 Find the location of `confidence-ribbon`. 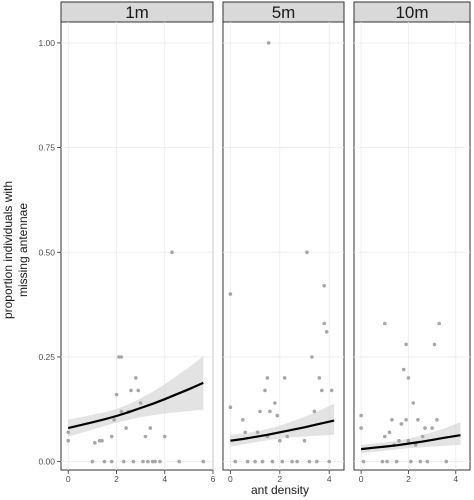

confidence-ribbon is located at coordinates (136, 396).